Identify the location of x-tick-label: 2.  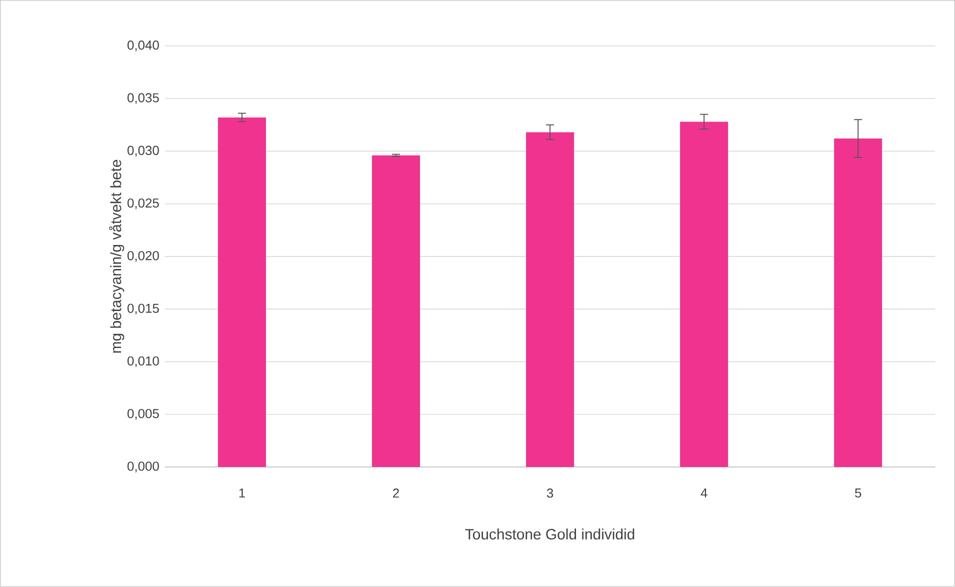
(396, 493).